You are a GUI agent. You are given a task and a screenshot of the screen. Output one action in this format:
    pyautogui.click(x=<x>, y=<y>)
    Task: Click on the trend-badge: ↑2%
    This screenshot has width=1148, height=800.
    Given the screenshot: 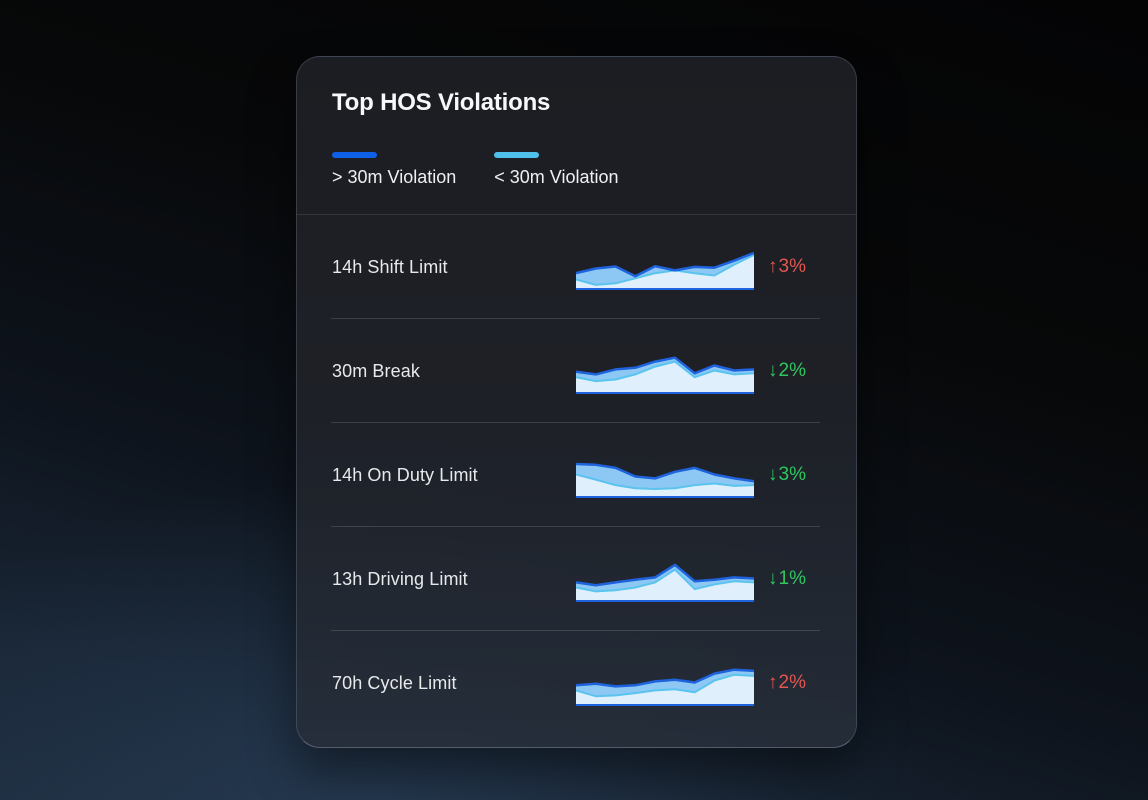 What is the action you would take?
    pyautogui.click(x=797, y=683)
    